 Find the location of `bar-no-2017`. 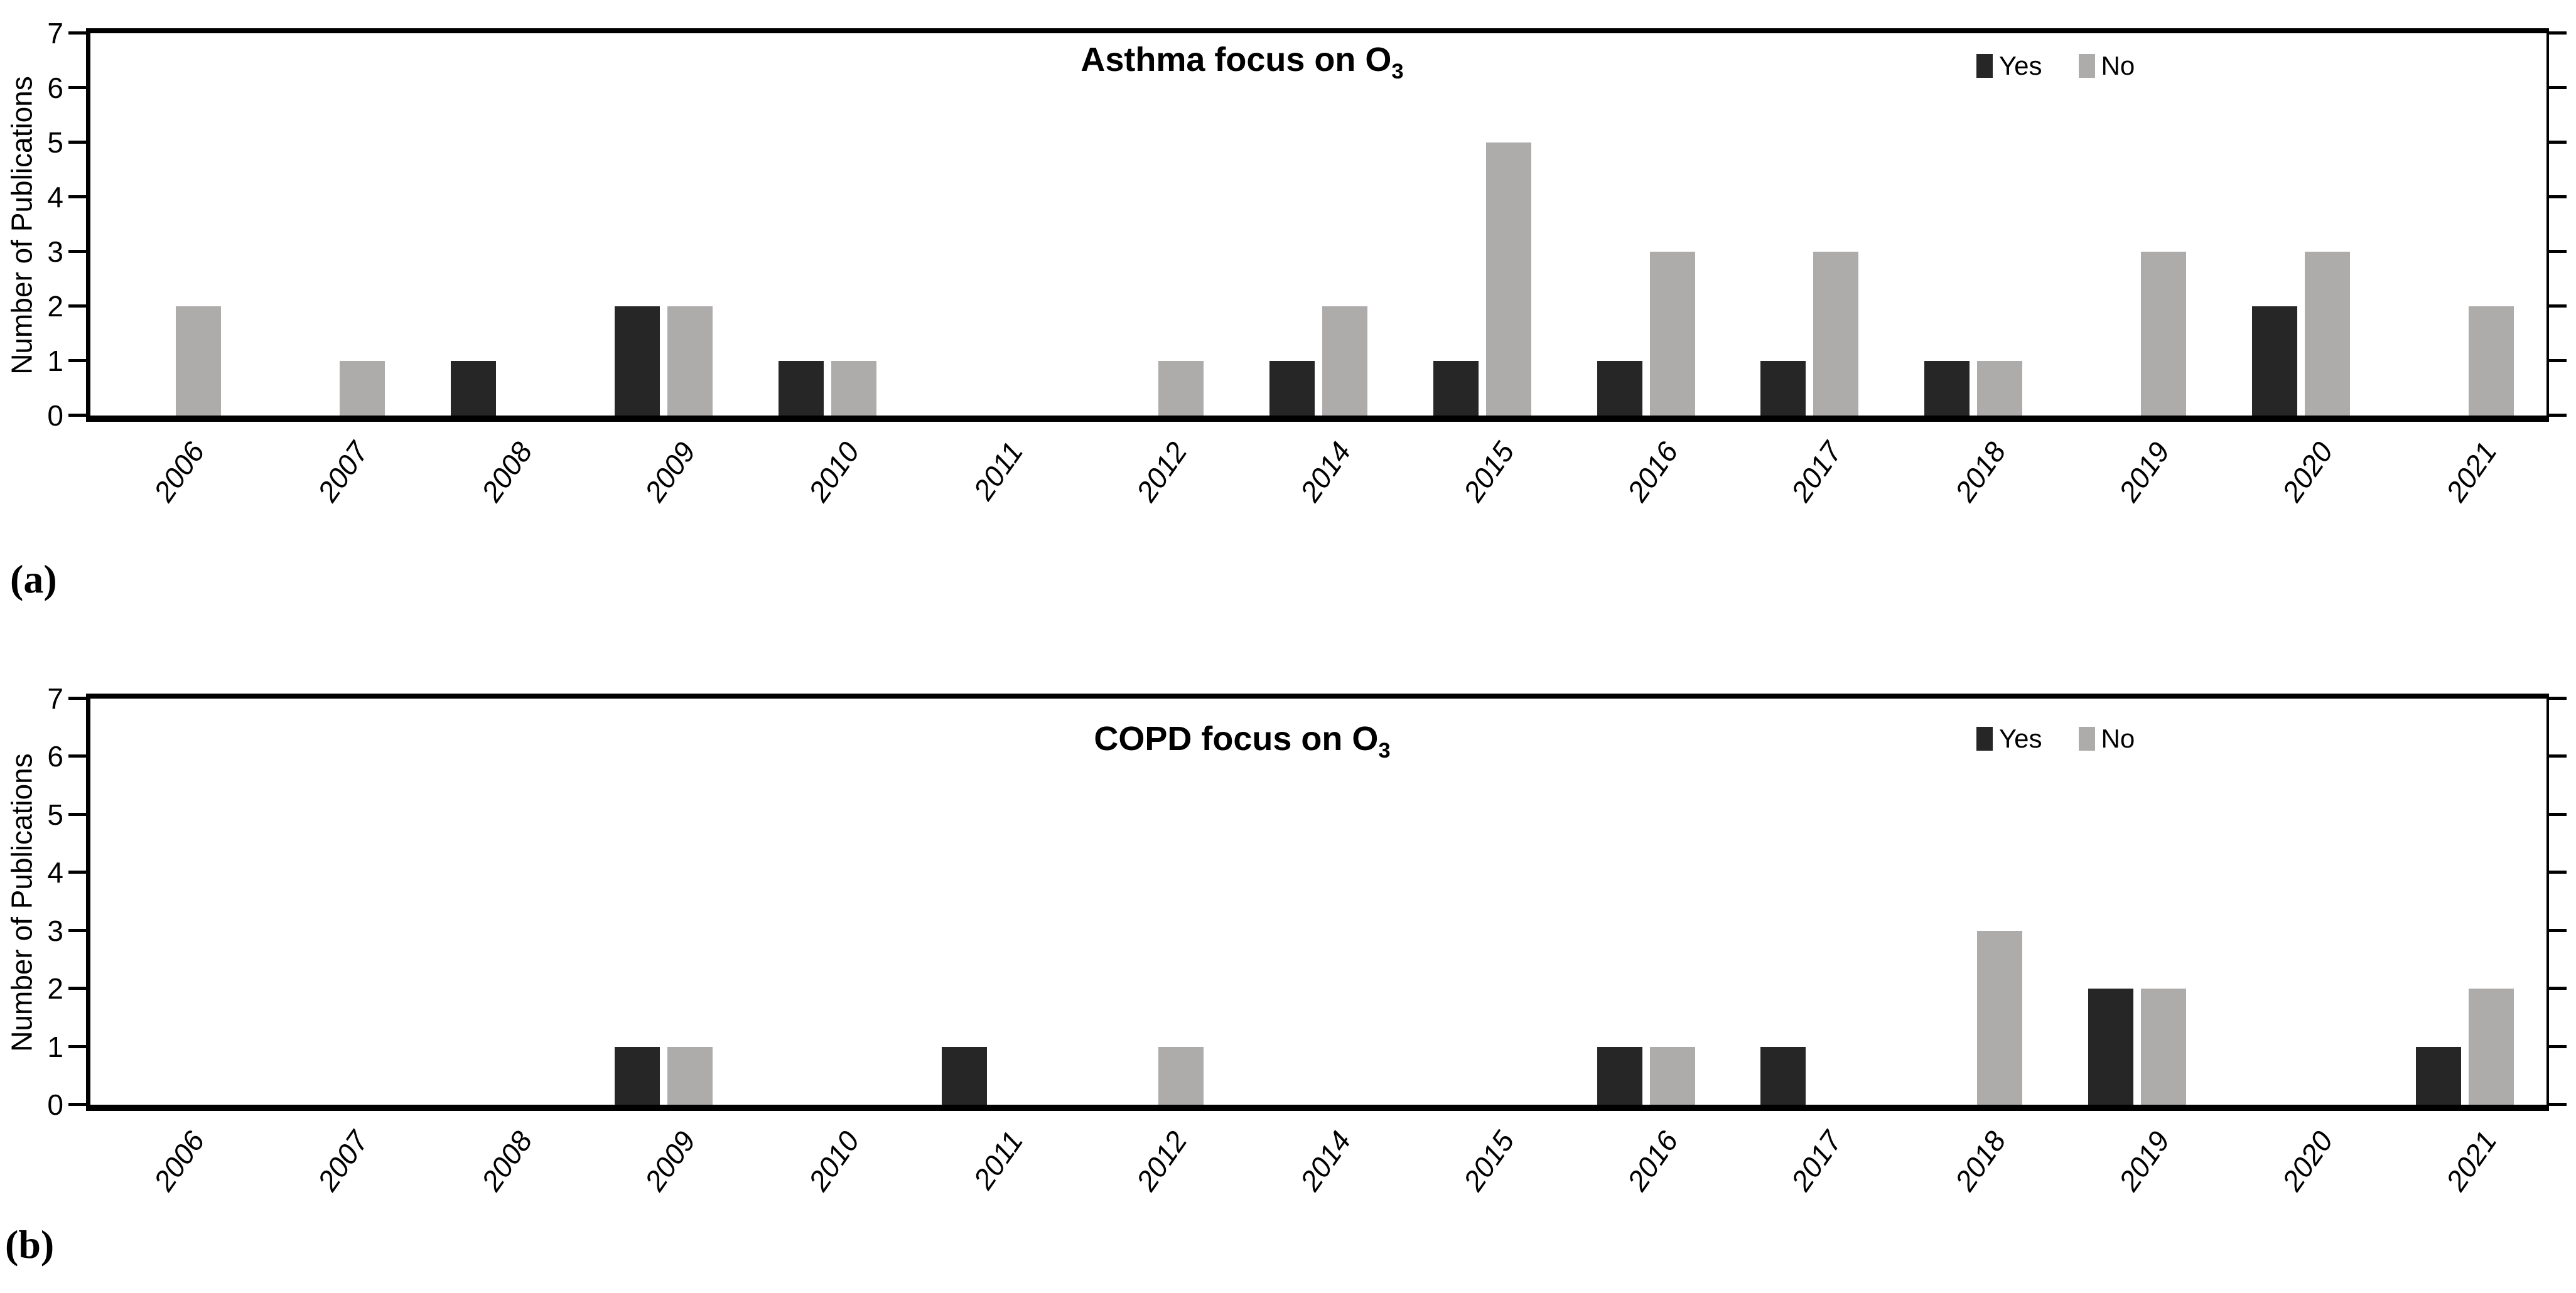

bar-no-2017 is located at coordinates (1836, 334).